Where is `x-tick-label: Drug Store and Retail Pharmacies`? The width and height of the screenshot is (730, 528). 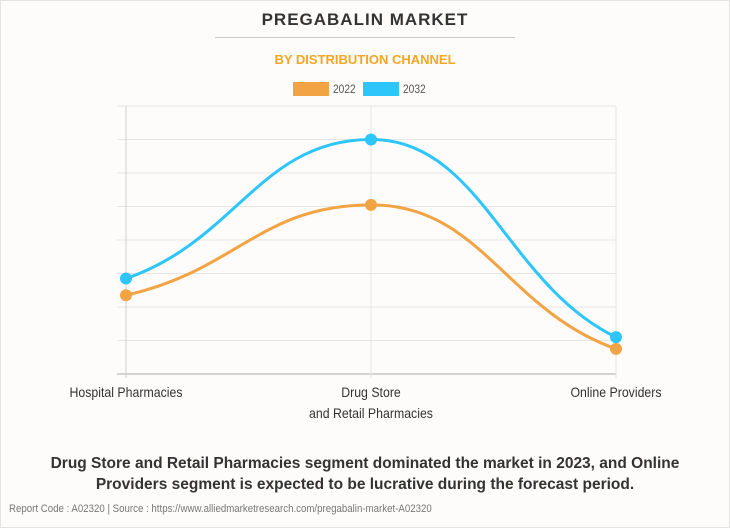 x-tick-label: Drug Store and Retail Pharmacies is located at coordinates (371, 403).